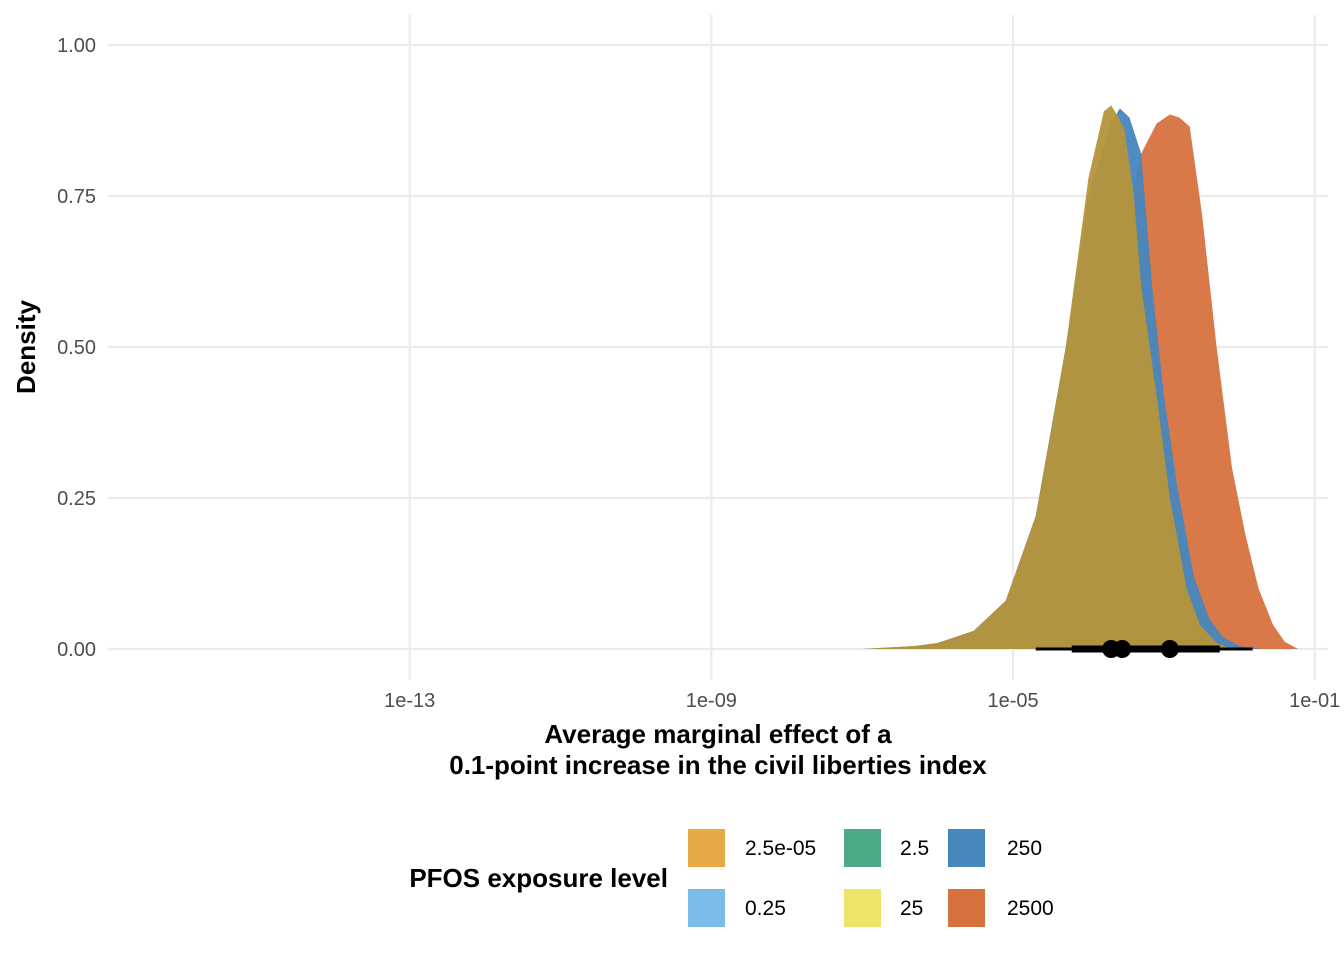 This screenshot has height=960, width=1344. I want to click on legend-entries: 2.5e-05 0.25 2.5 25 250 2500, so click(871, 878).